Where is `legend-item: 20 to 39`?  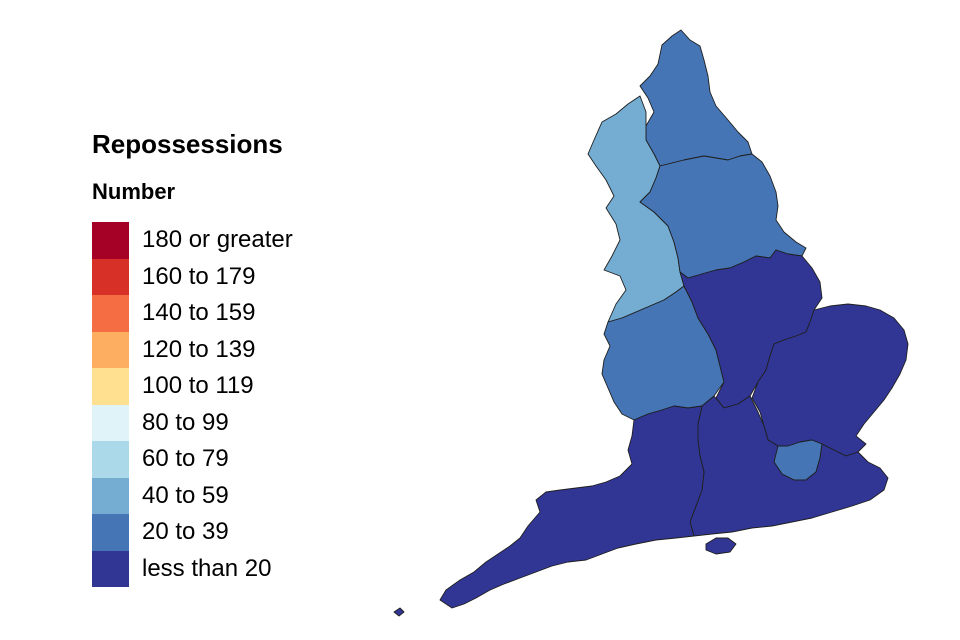
legend-item: 20 to 39 is located at coordinates (222, 532).